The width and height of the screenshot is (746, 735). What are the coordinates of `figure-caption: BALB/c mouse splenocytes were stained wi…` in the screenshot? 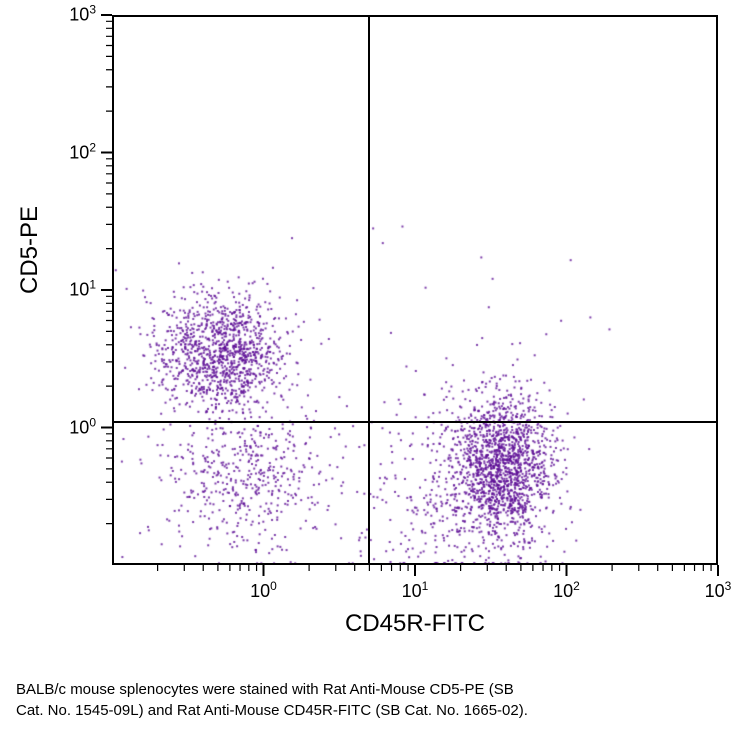 It's located at (272, 700).